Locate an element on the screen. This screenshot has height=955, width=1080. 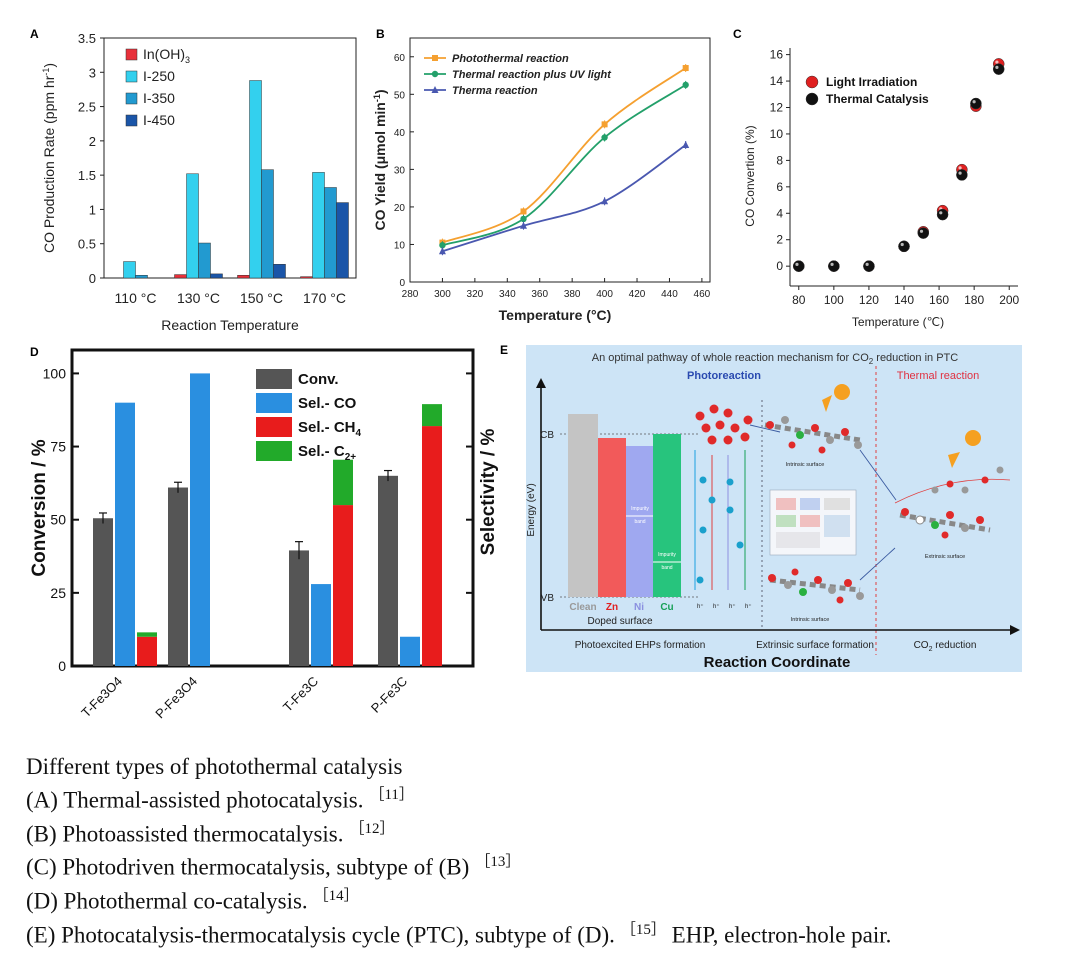
d-bar-c2 is located at coordinates (147, 634).